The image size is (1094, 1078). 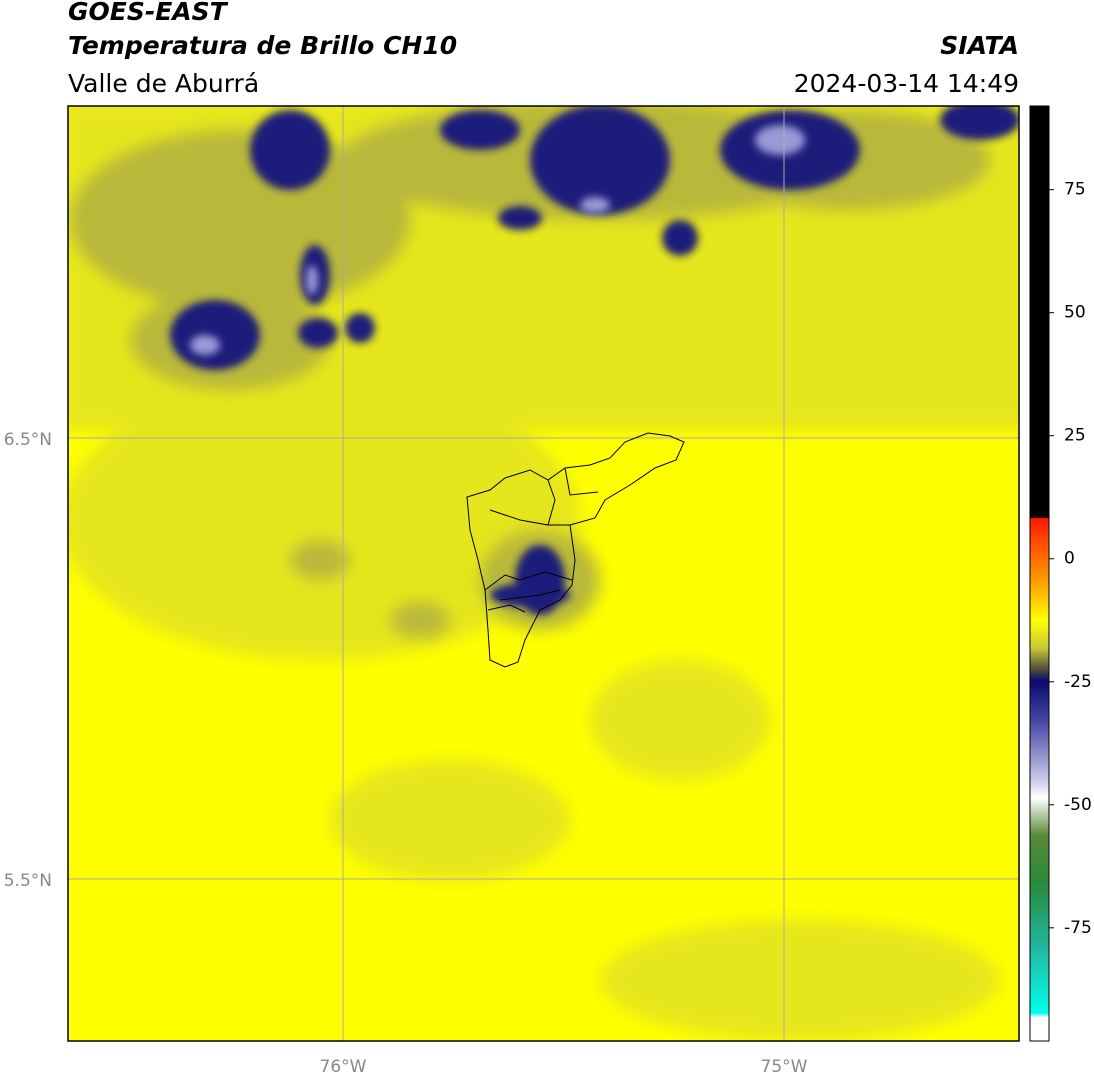 I want to click on colorbar-tick-label: 75, so click(x=1075, y=190).